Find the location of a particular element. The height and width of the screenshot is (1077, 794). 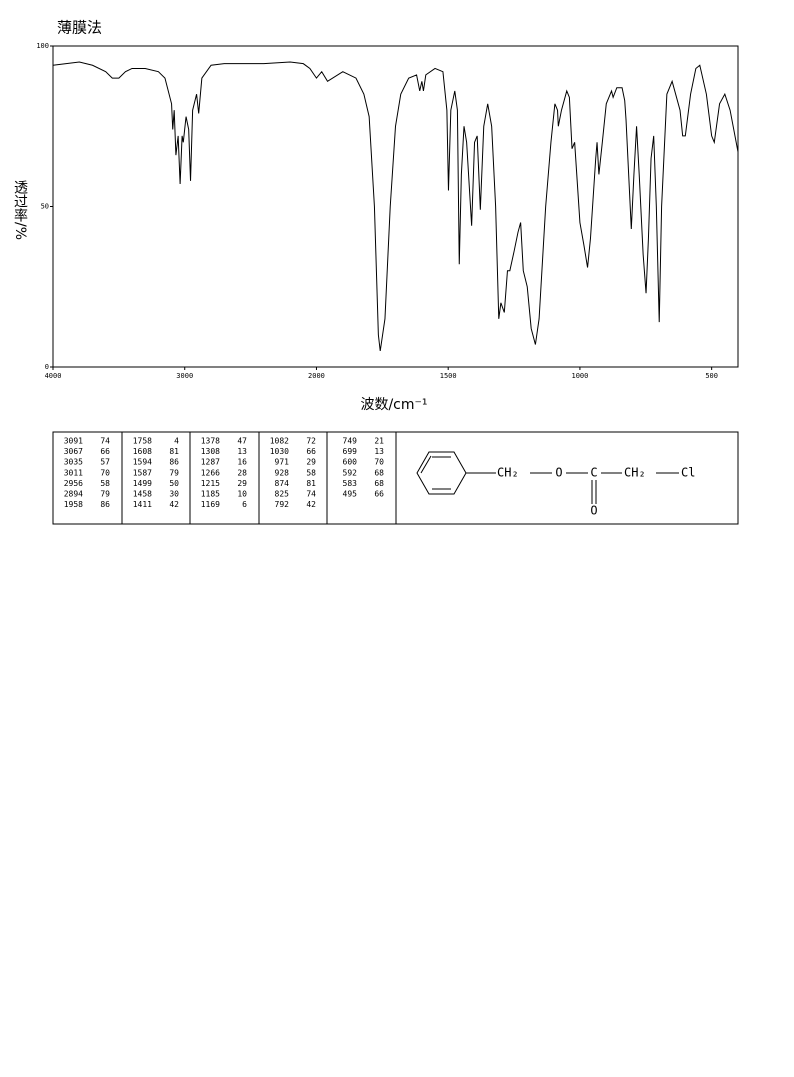

peak-wavenumber: 971 is located at coordinates (282, 462).